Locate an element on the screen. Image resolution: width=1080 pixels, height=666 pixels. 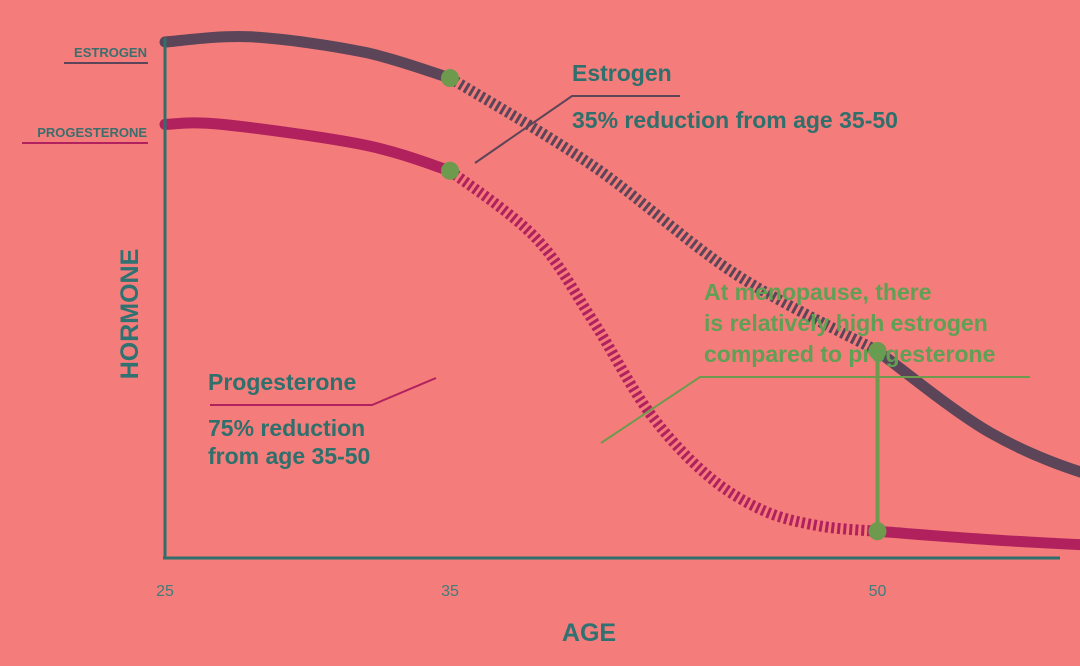
estrogen-leader-line is located at coordinates (577, 129).